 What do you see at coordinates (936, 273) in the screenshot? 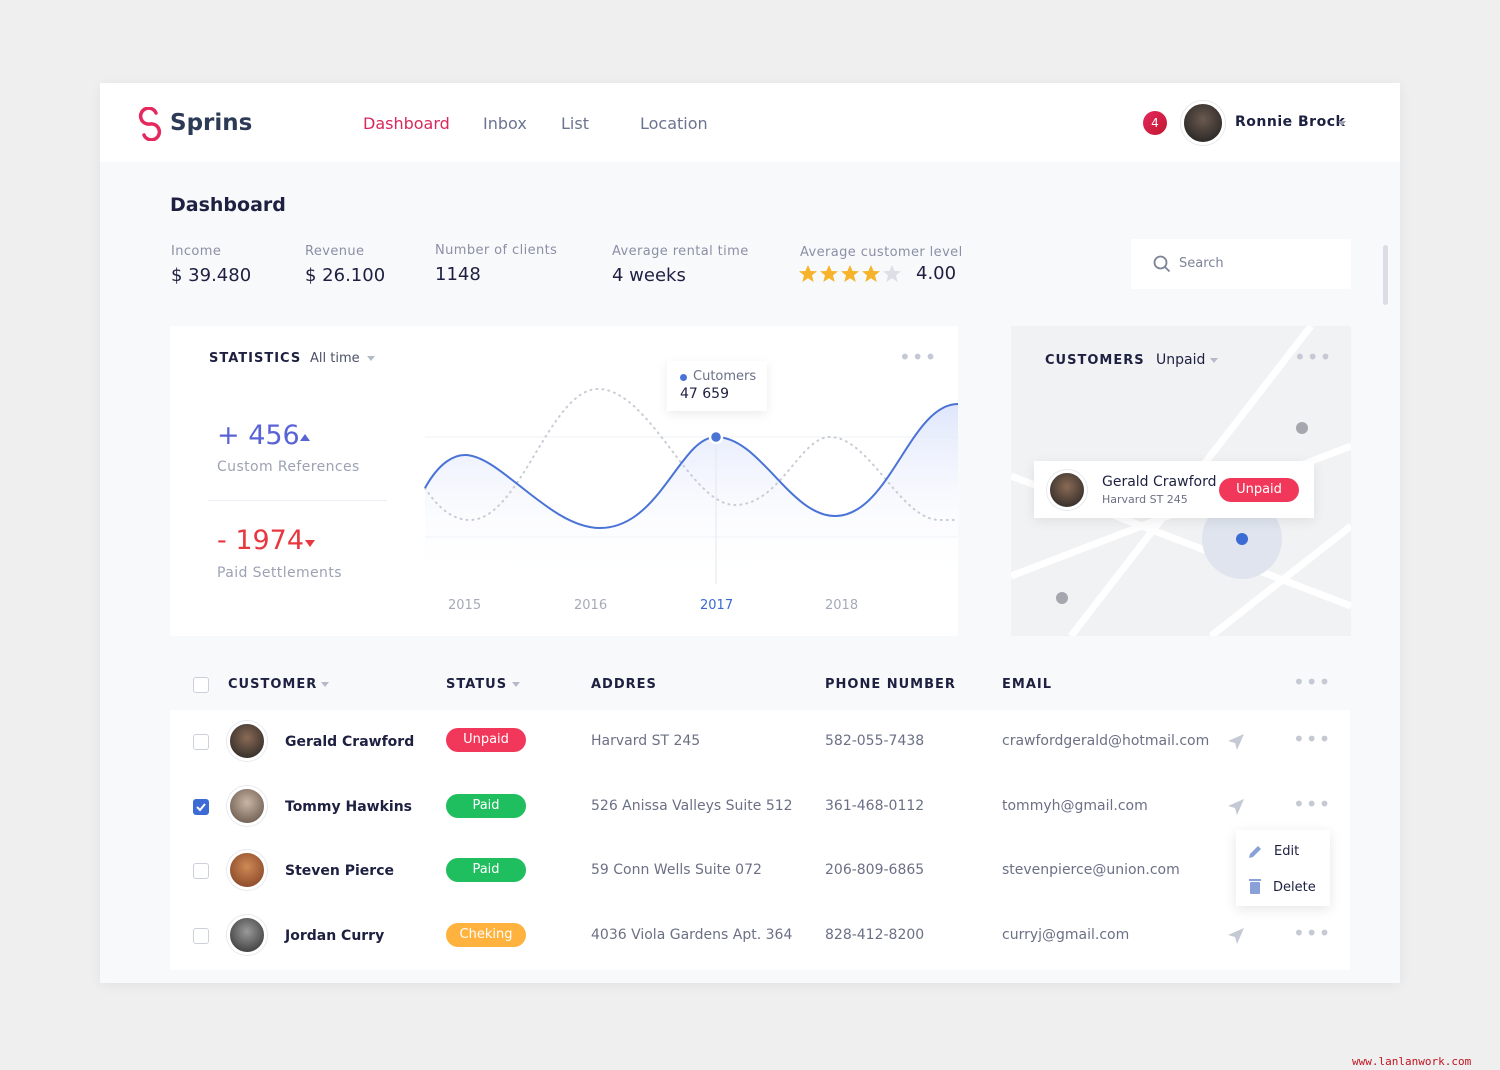
I see `rating-value: 4.00` at bounding box center [936, 273].